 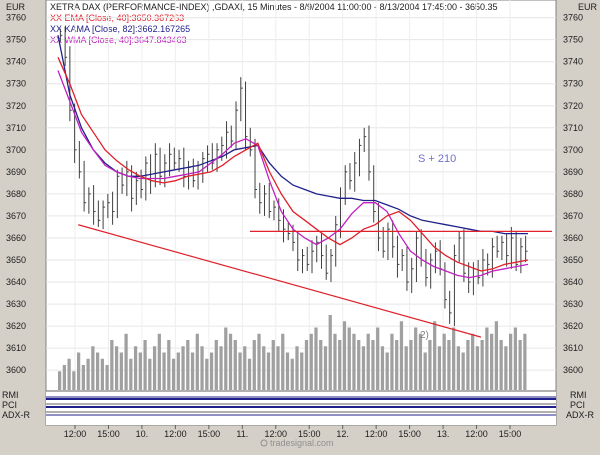 What do you see at coordinates (424, 335) in the screenshot?
I see `annotation-2: 2)` at bounding box center [424, 335].